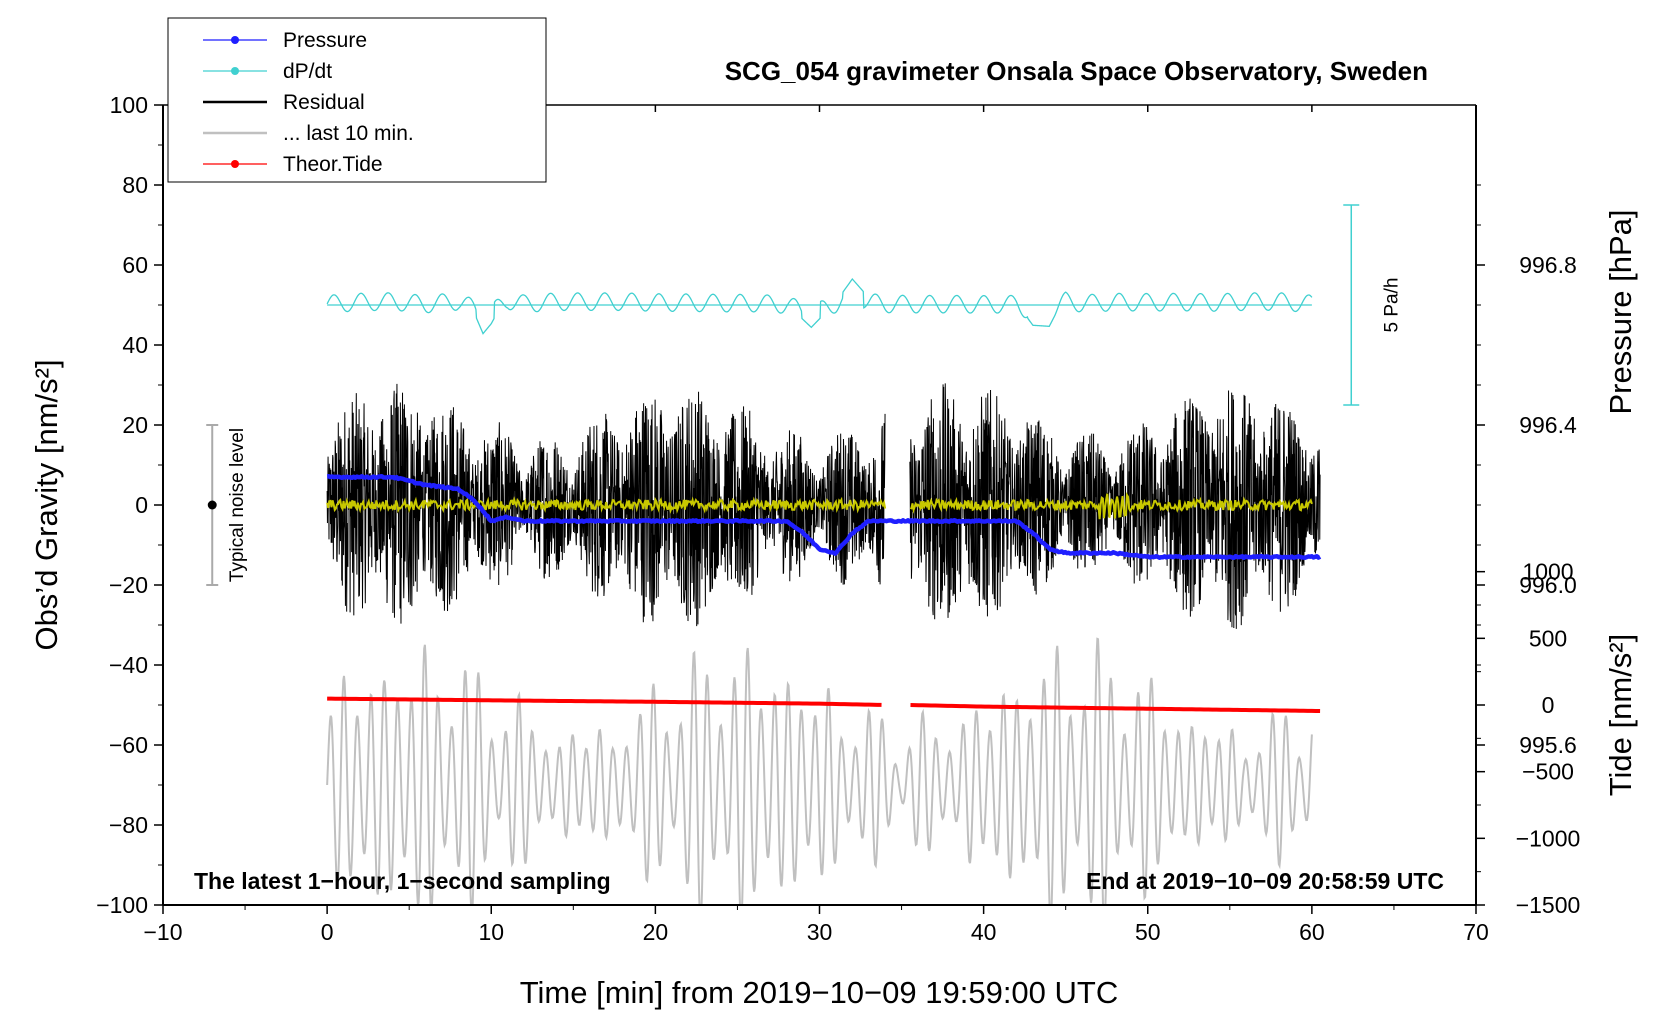 This screenshot has width=1660, height=1020. Describe the element at coordinates (135, 345) in the screenshot. I see `y-tick-label: 40` at that location.